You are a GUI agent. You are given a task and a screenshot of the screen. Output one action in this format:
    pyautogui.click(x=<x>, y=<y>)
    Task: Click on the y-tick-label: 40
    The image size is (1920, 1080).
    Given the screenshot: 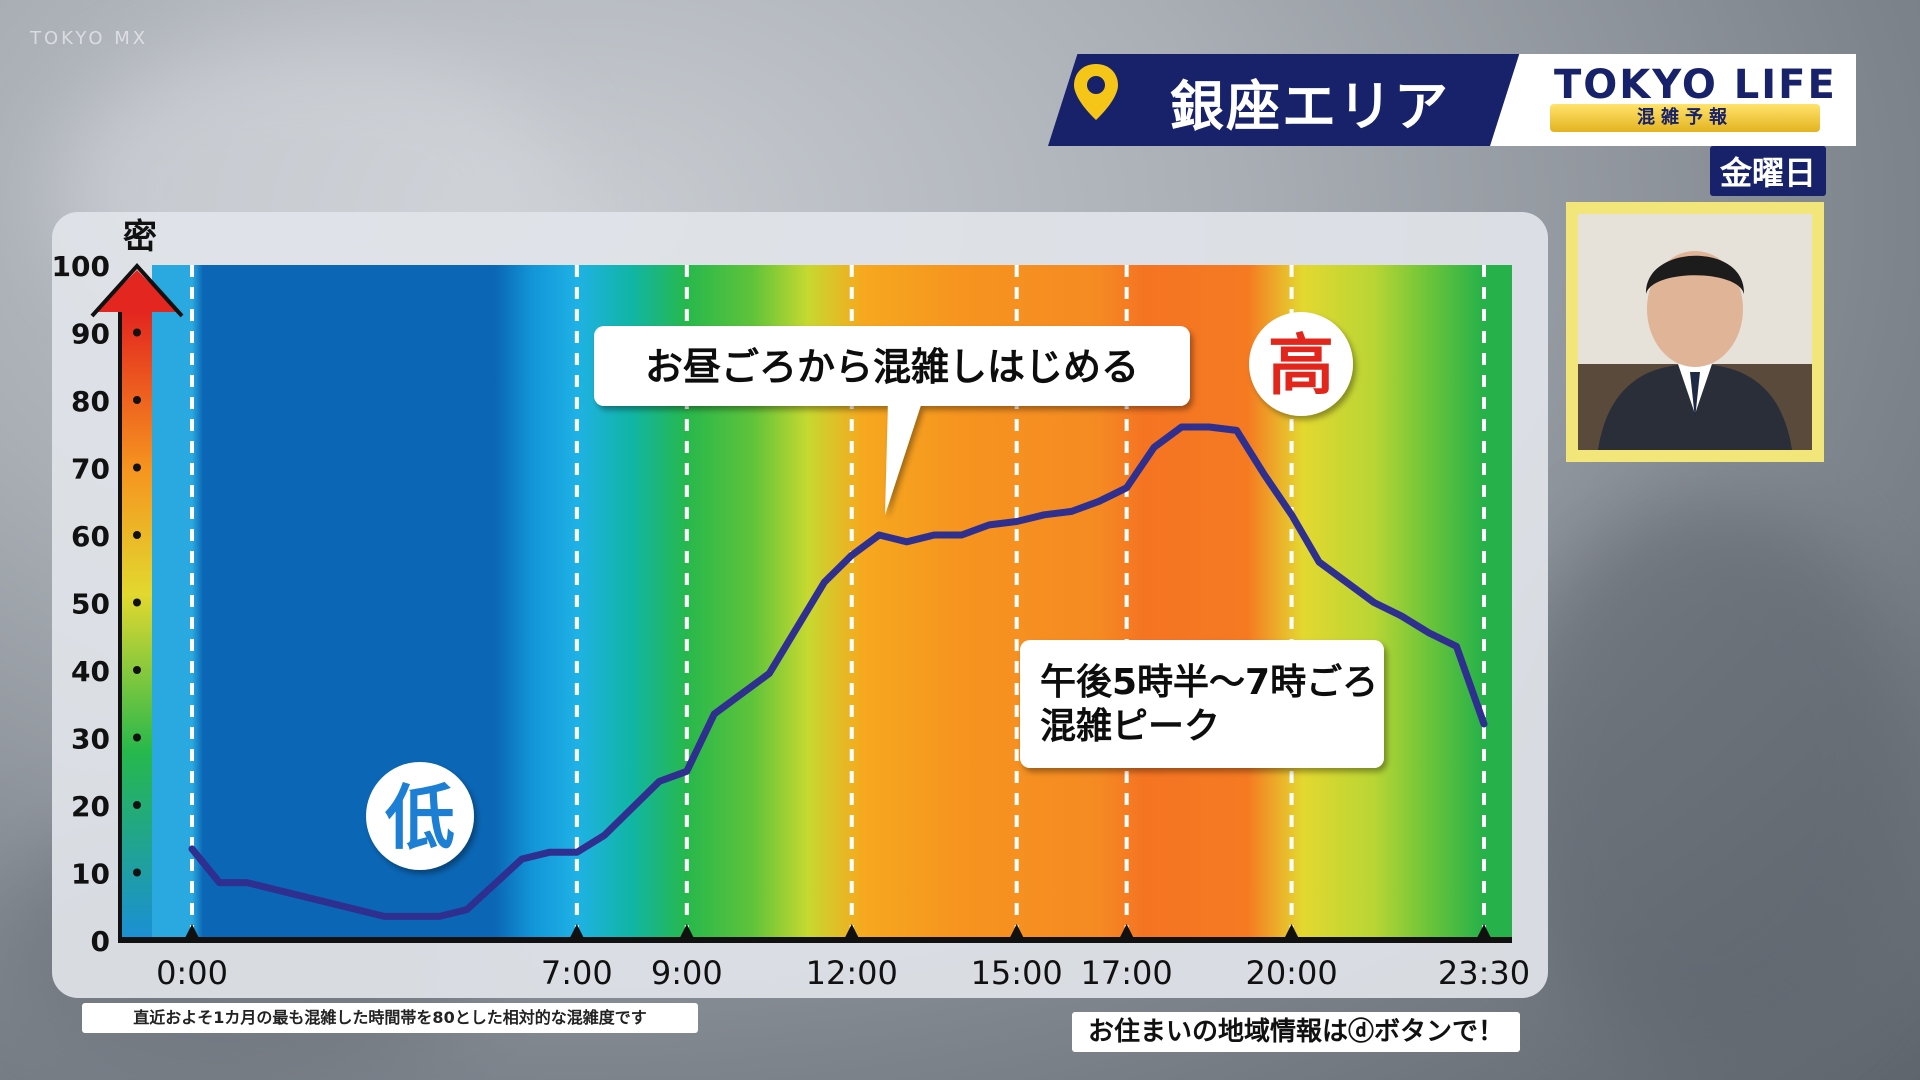 What is the action you would take?
    pyautogui.click(x=90, y=671)
    